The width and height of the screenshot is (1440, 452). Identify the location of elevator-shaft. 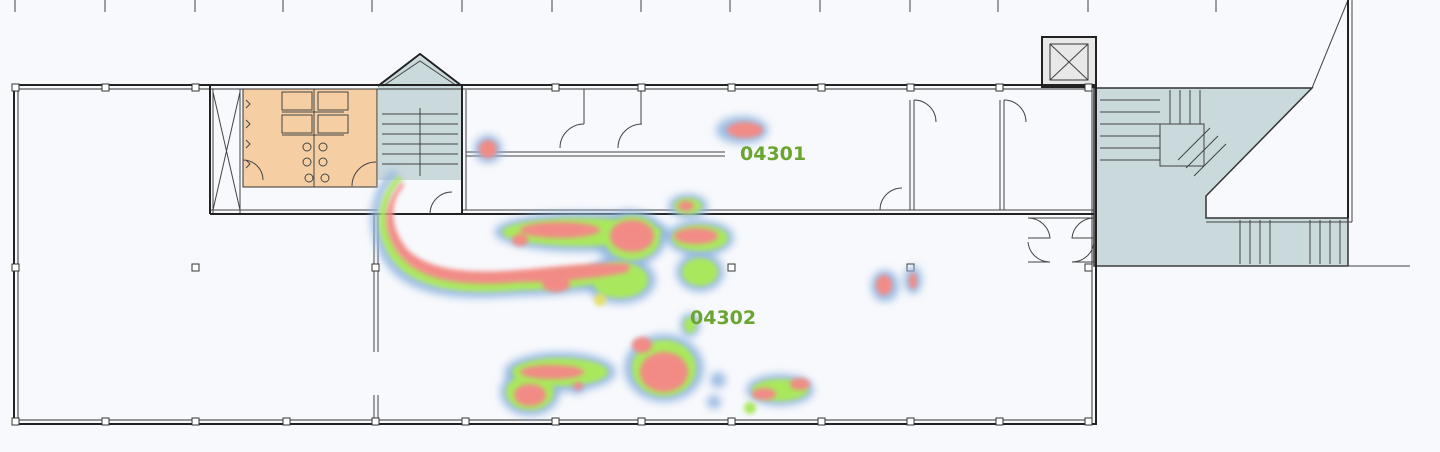
(1069, 62).